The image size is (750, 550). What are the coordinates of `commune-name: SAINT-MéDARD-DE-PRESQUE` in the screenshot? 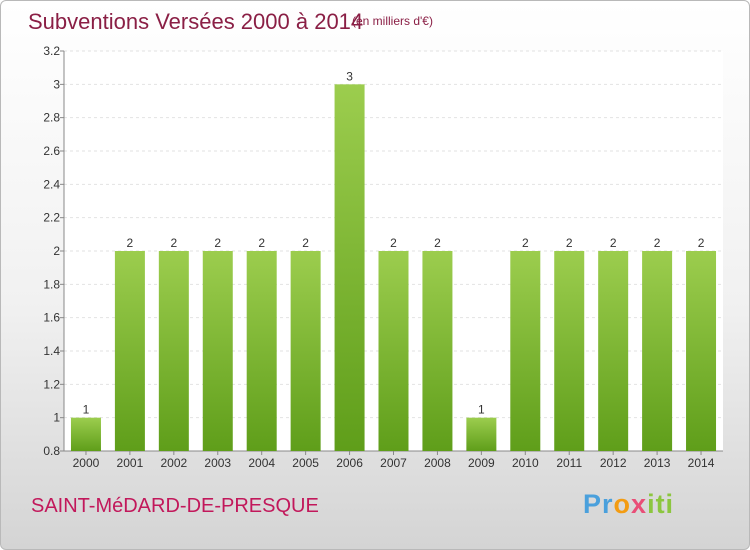 It's located at (175, 506).